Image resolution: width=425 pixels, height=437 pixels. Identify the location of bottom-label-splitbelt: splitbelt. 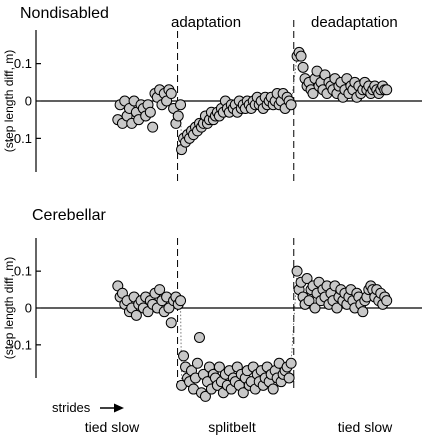
(232, 427).